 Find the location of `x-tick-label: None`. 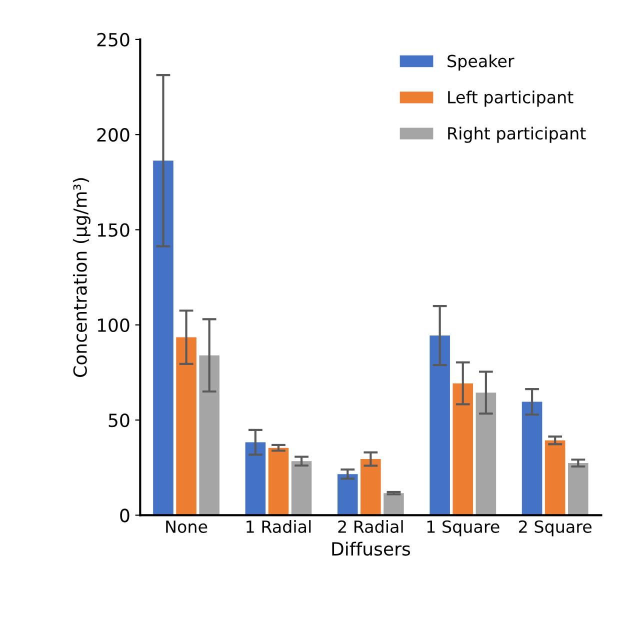

x-tick-label: None is located at coordinates (187, 526).